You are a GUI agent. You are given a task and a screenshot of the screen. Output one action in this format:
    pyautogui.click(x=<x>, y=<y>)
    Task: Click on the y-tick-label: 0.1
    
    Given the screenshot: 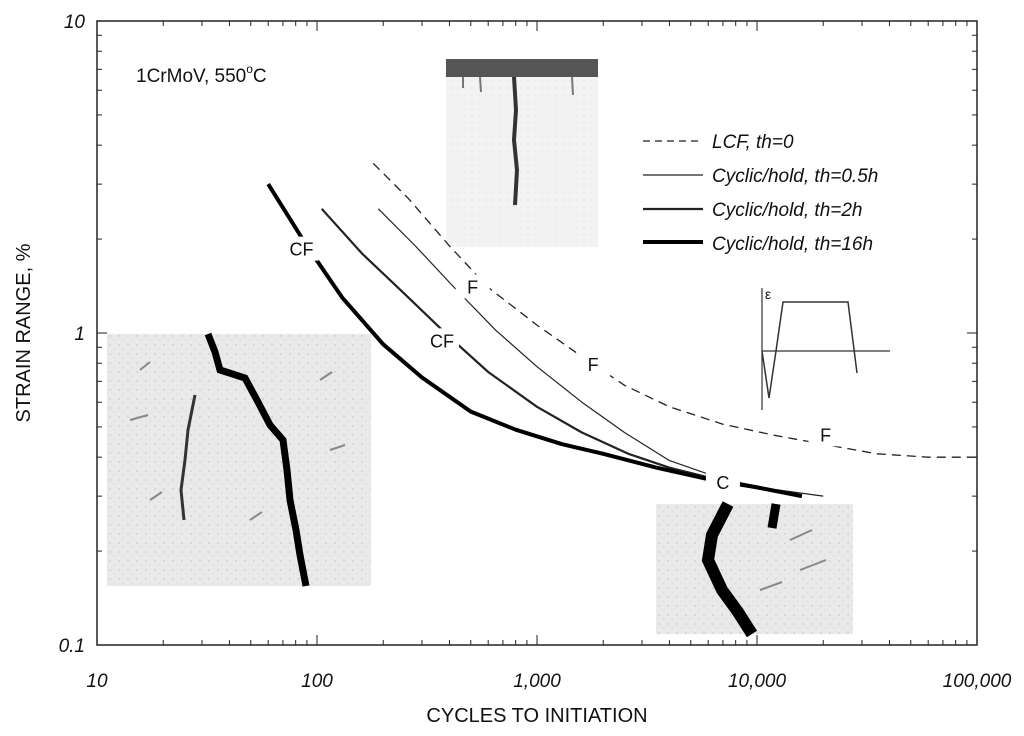 What is the action you would take?
    pyautogui.click(x=72, y=646)
    